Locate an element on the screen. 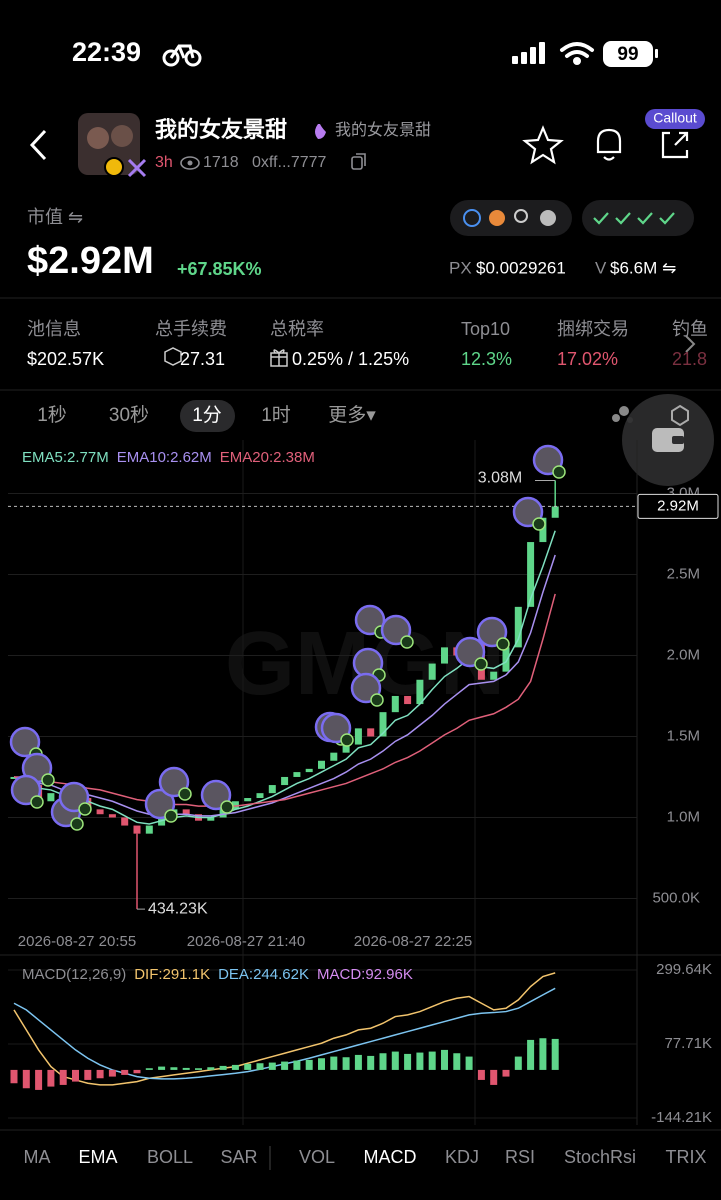  macd-tick-label: 299.64K is located at coordinates (684, 969).